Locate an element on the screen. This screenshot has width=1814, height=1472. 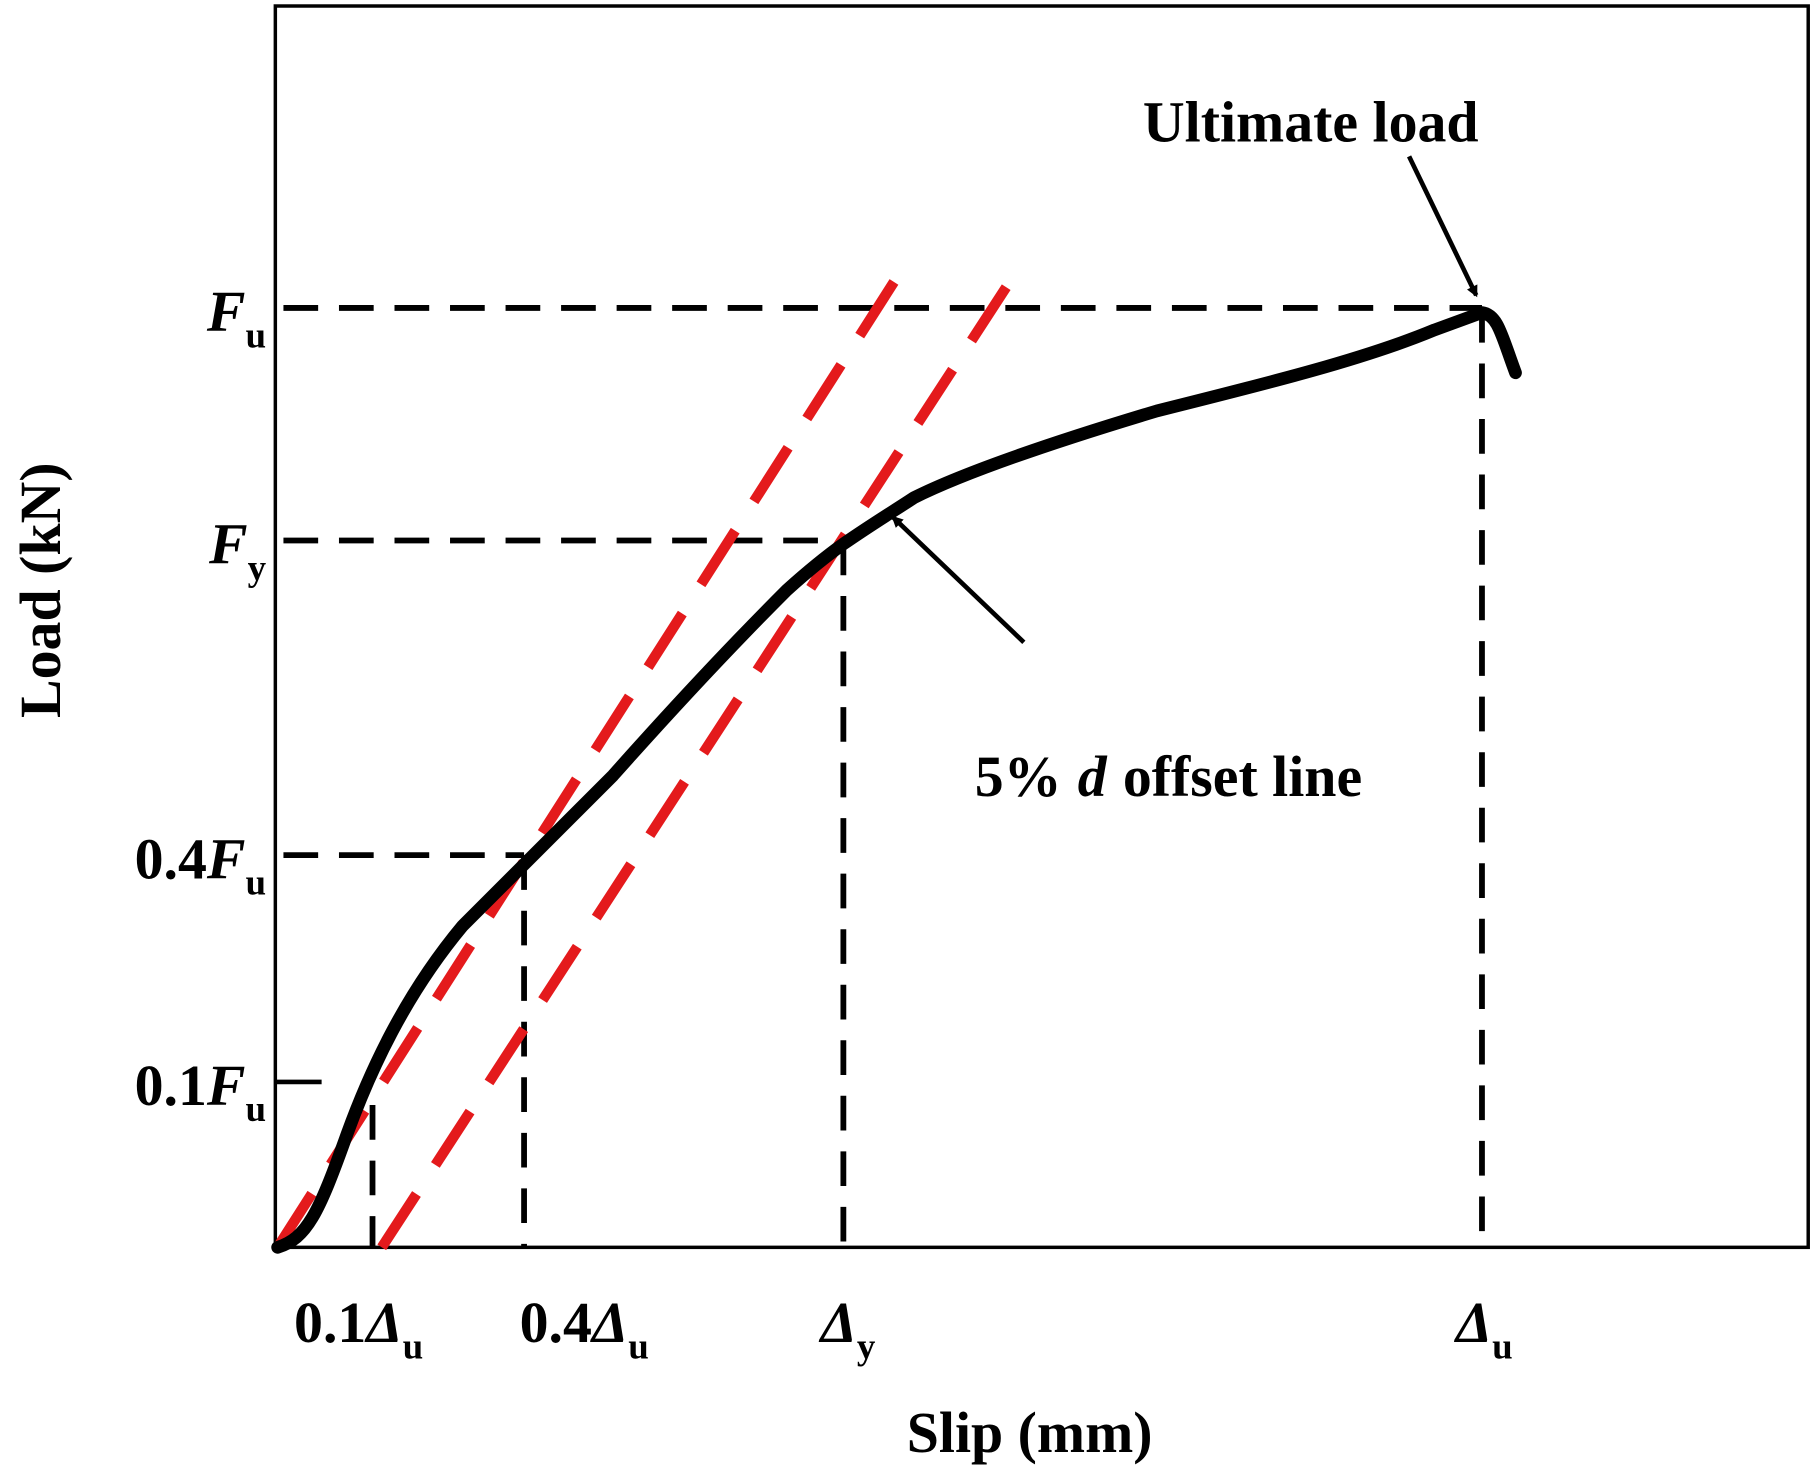
offset-symbol: d is located at coordinates (1093, 776).